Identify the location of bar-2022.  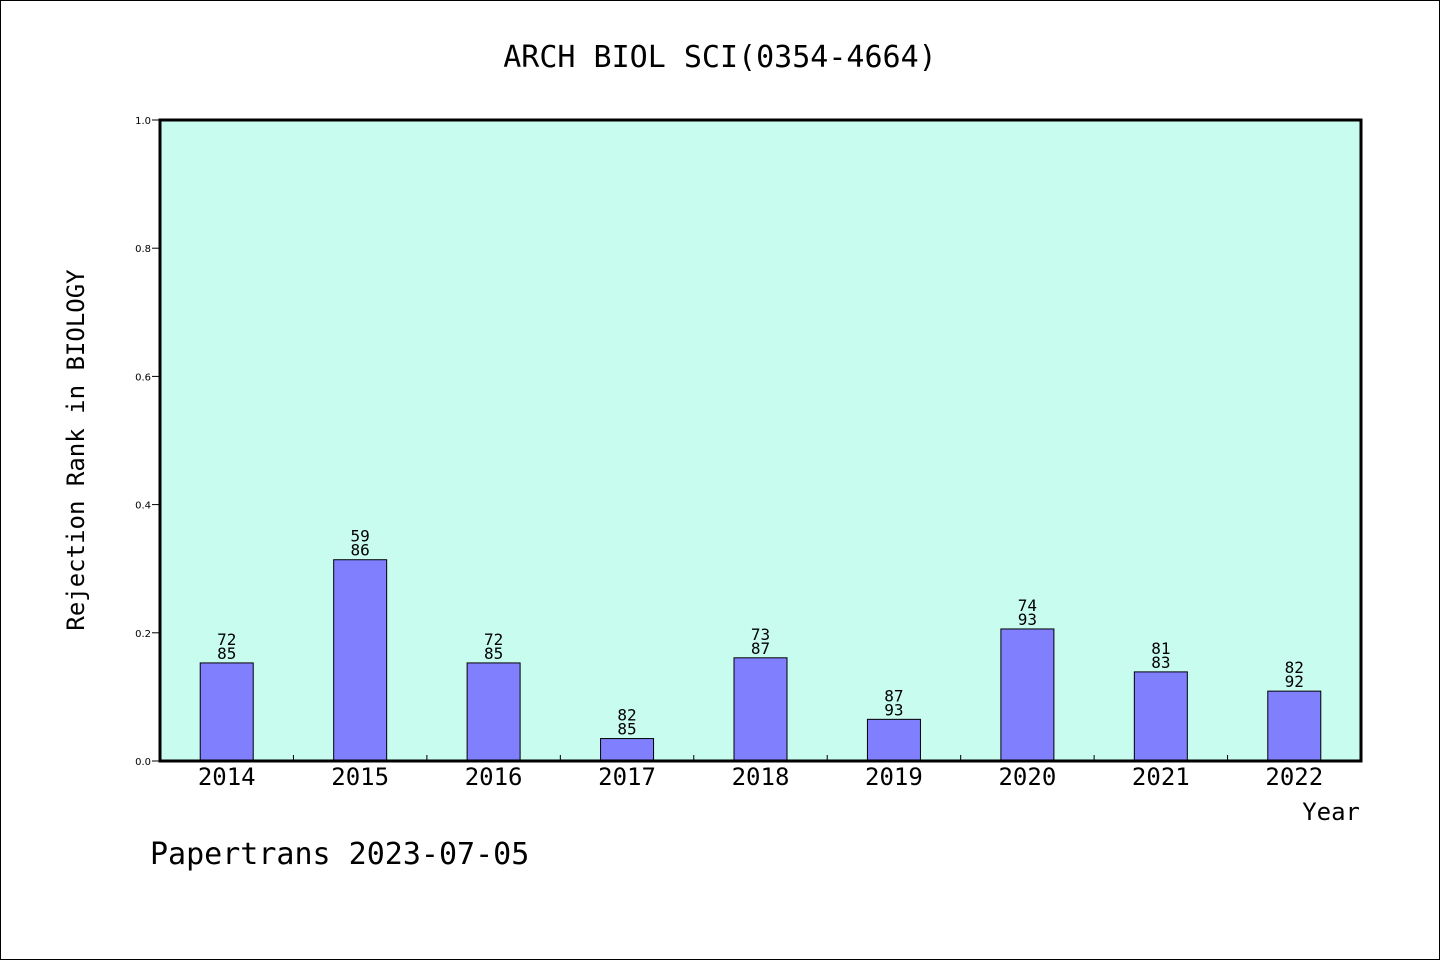
(1294, 726).